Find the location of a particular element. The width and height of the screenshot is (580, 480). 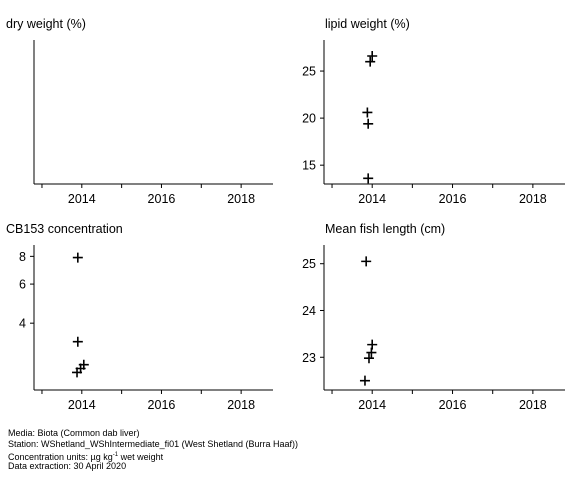

footer-units-sup: -1 is located at coordinates (115, 455).